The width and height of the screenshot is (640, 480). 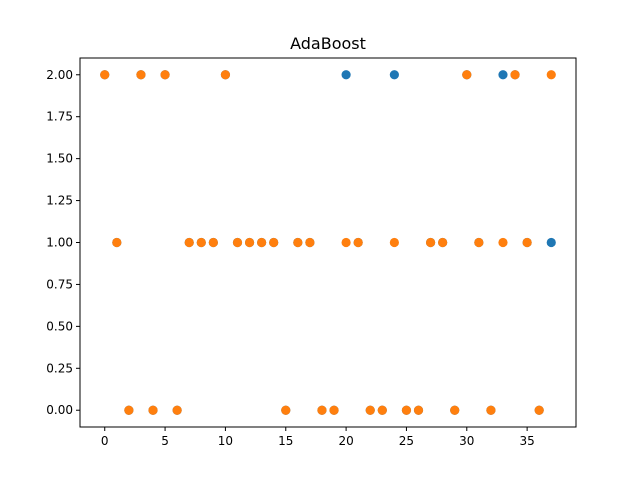 What do you see at coordinates (59, 159) in the screenshot?
I see `y-tick-label: 1.50` at bounding box center [59, 159].